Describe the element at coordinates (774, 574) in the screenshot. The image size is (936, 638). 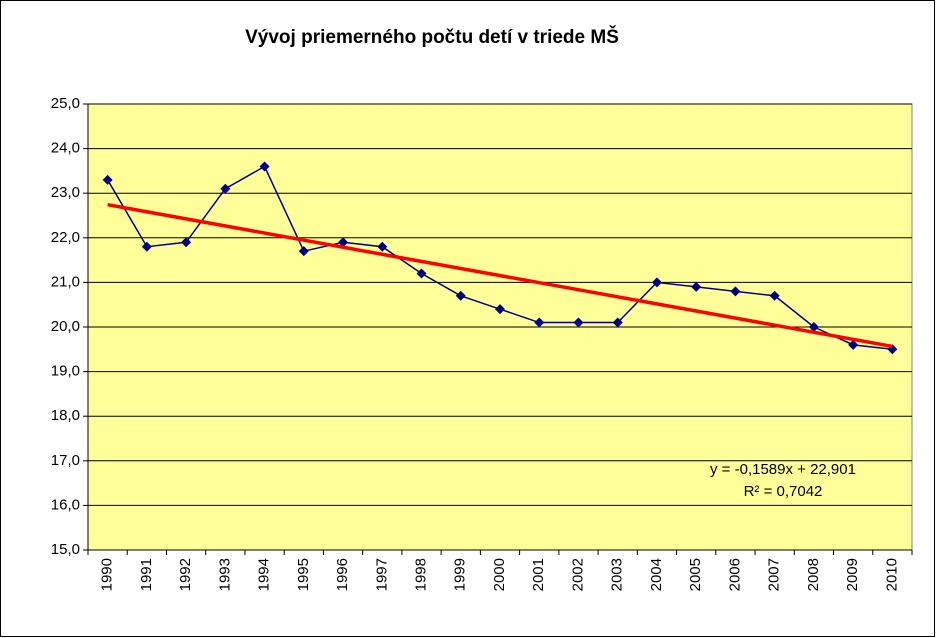
I see `x-tick-label: 2007` at that location.